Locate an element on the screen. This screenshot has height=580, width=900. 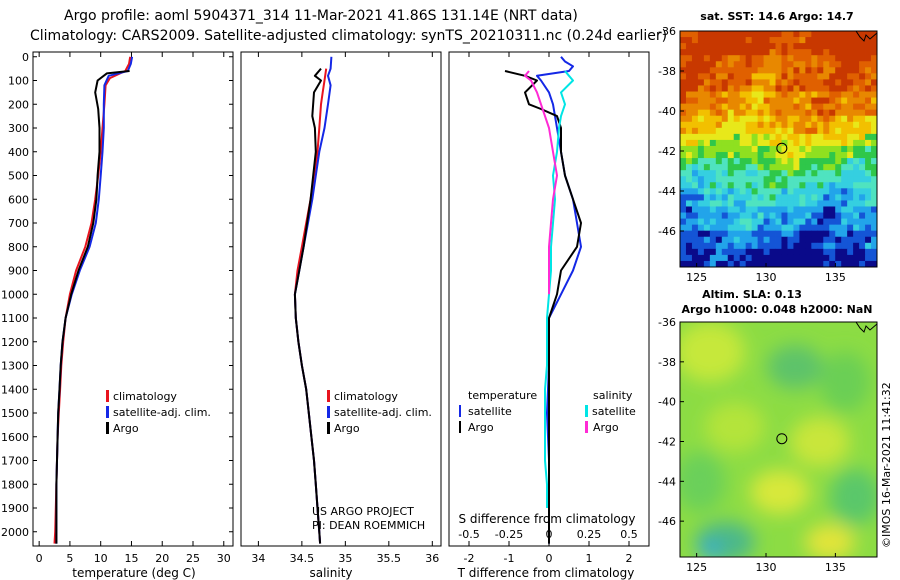
legend-swatch-s-satellite is located at coordinates (586, 411).